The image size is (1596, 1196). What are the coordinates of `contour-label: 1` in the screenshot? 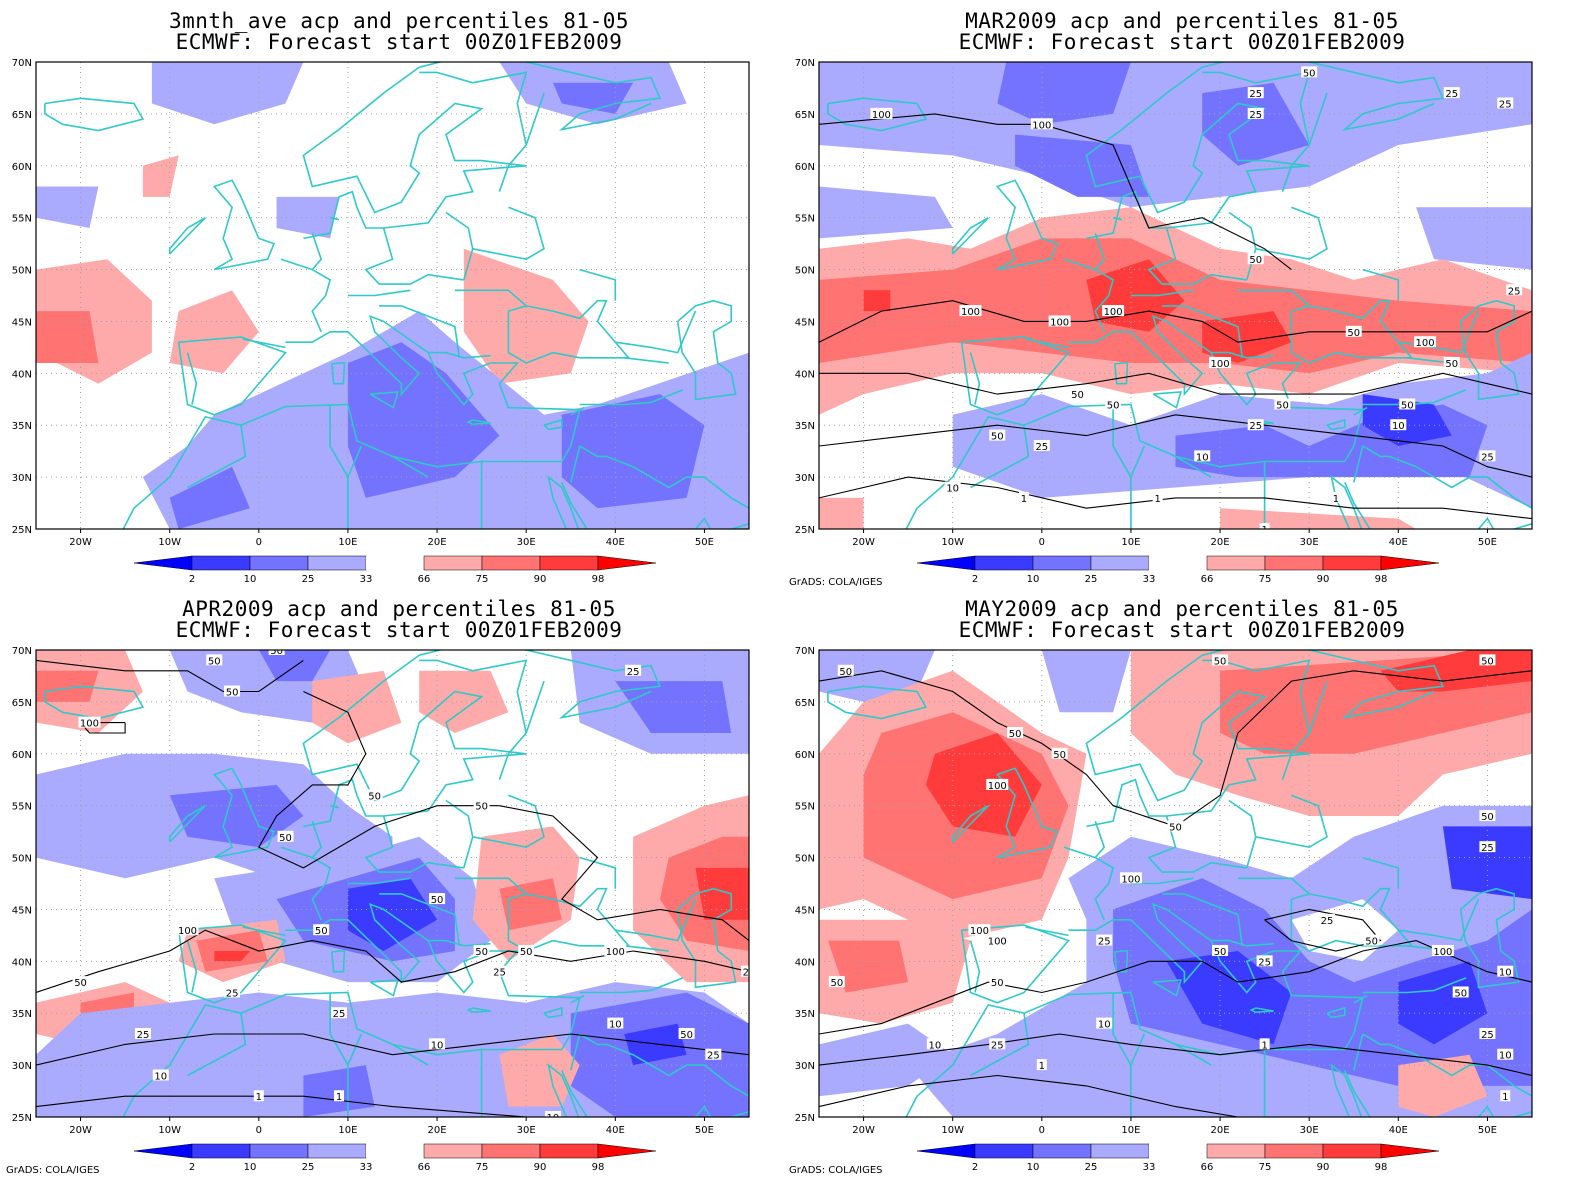 It's located at (1264, 530).